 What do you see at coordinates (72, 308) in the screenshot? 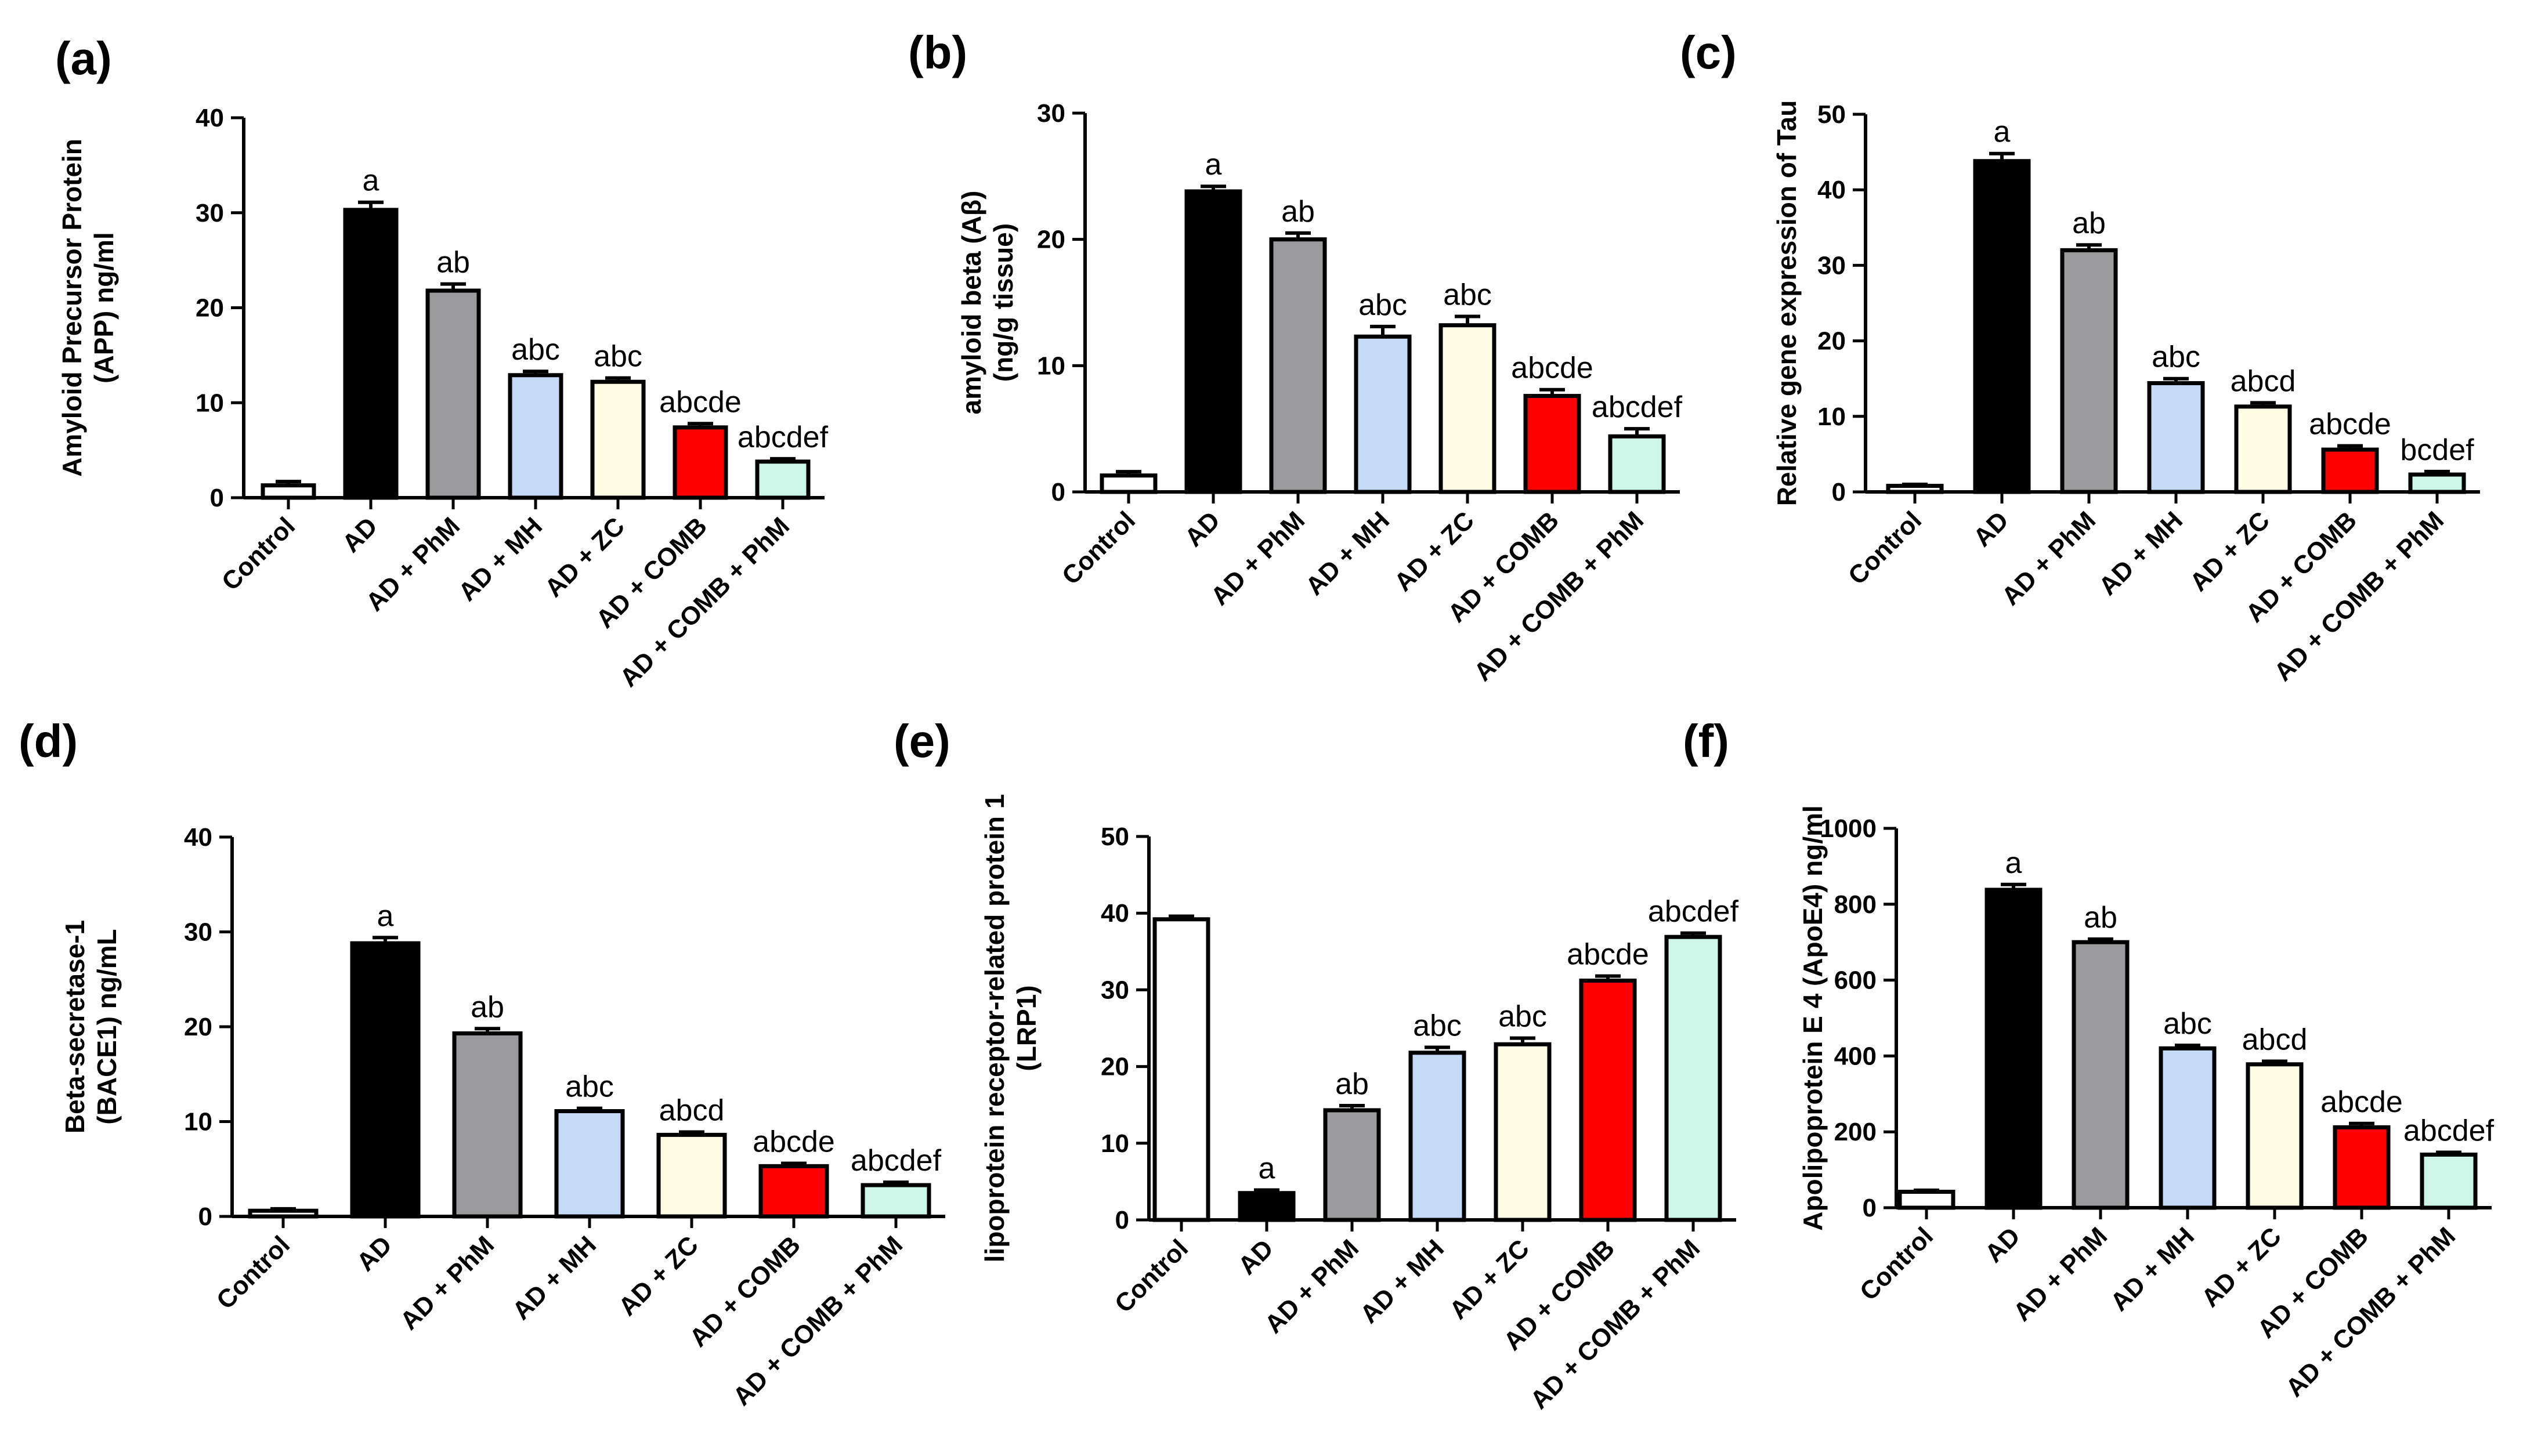
I see `y-axis-label: Amyloid Precursor Protein` at bounding box center [72, 308].